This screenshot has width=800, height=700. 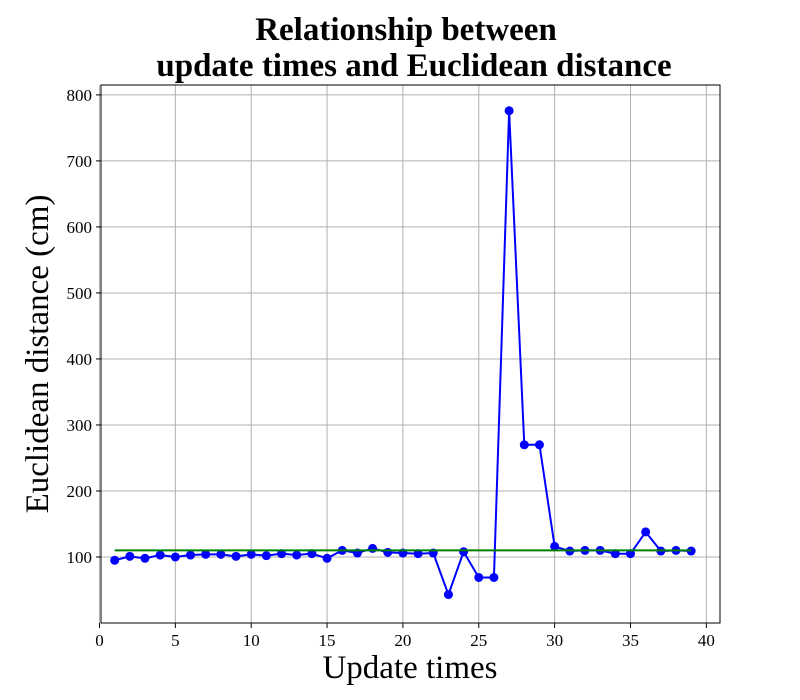 What do you see at coordinates (80, 425) in the screenshot?
I see `y-tick-label: 300` at bounding box center [80, 425].